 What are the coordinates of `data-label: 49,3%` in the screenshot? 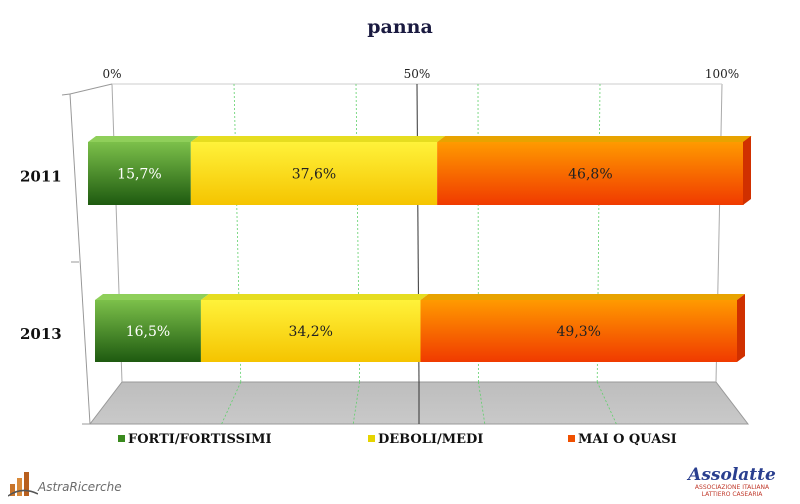 It's located at (579, 332).